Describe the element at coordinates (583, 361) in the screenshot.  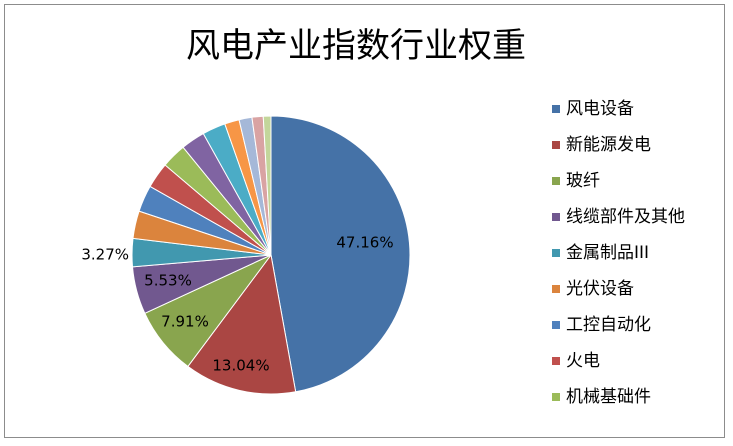
I see `legend-label: 火电` at that location.